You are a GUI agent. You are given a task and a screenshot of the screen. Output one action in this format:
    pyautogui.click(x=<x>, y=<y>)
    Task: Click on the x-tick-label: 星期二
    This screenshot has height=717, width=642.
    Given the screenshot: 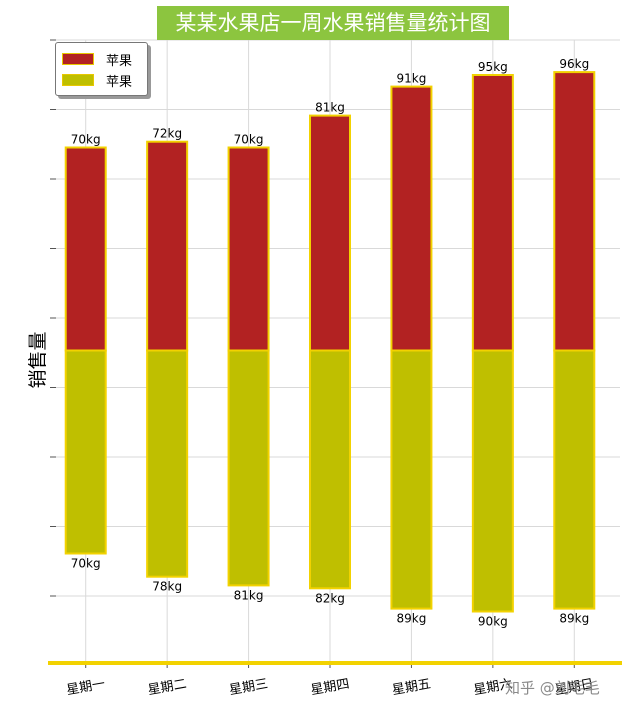 What is the action you would take?
    pyautogui.click(x=167, y=688)
    